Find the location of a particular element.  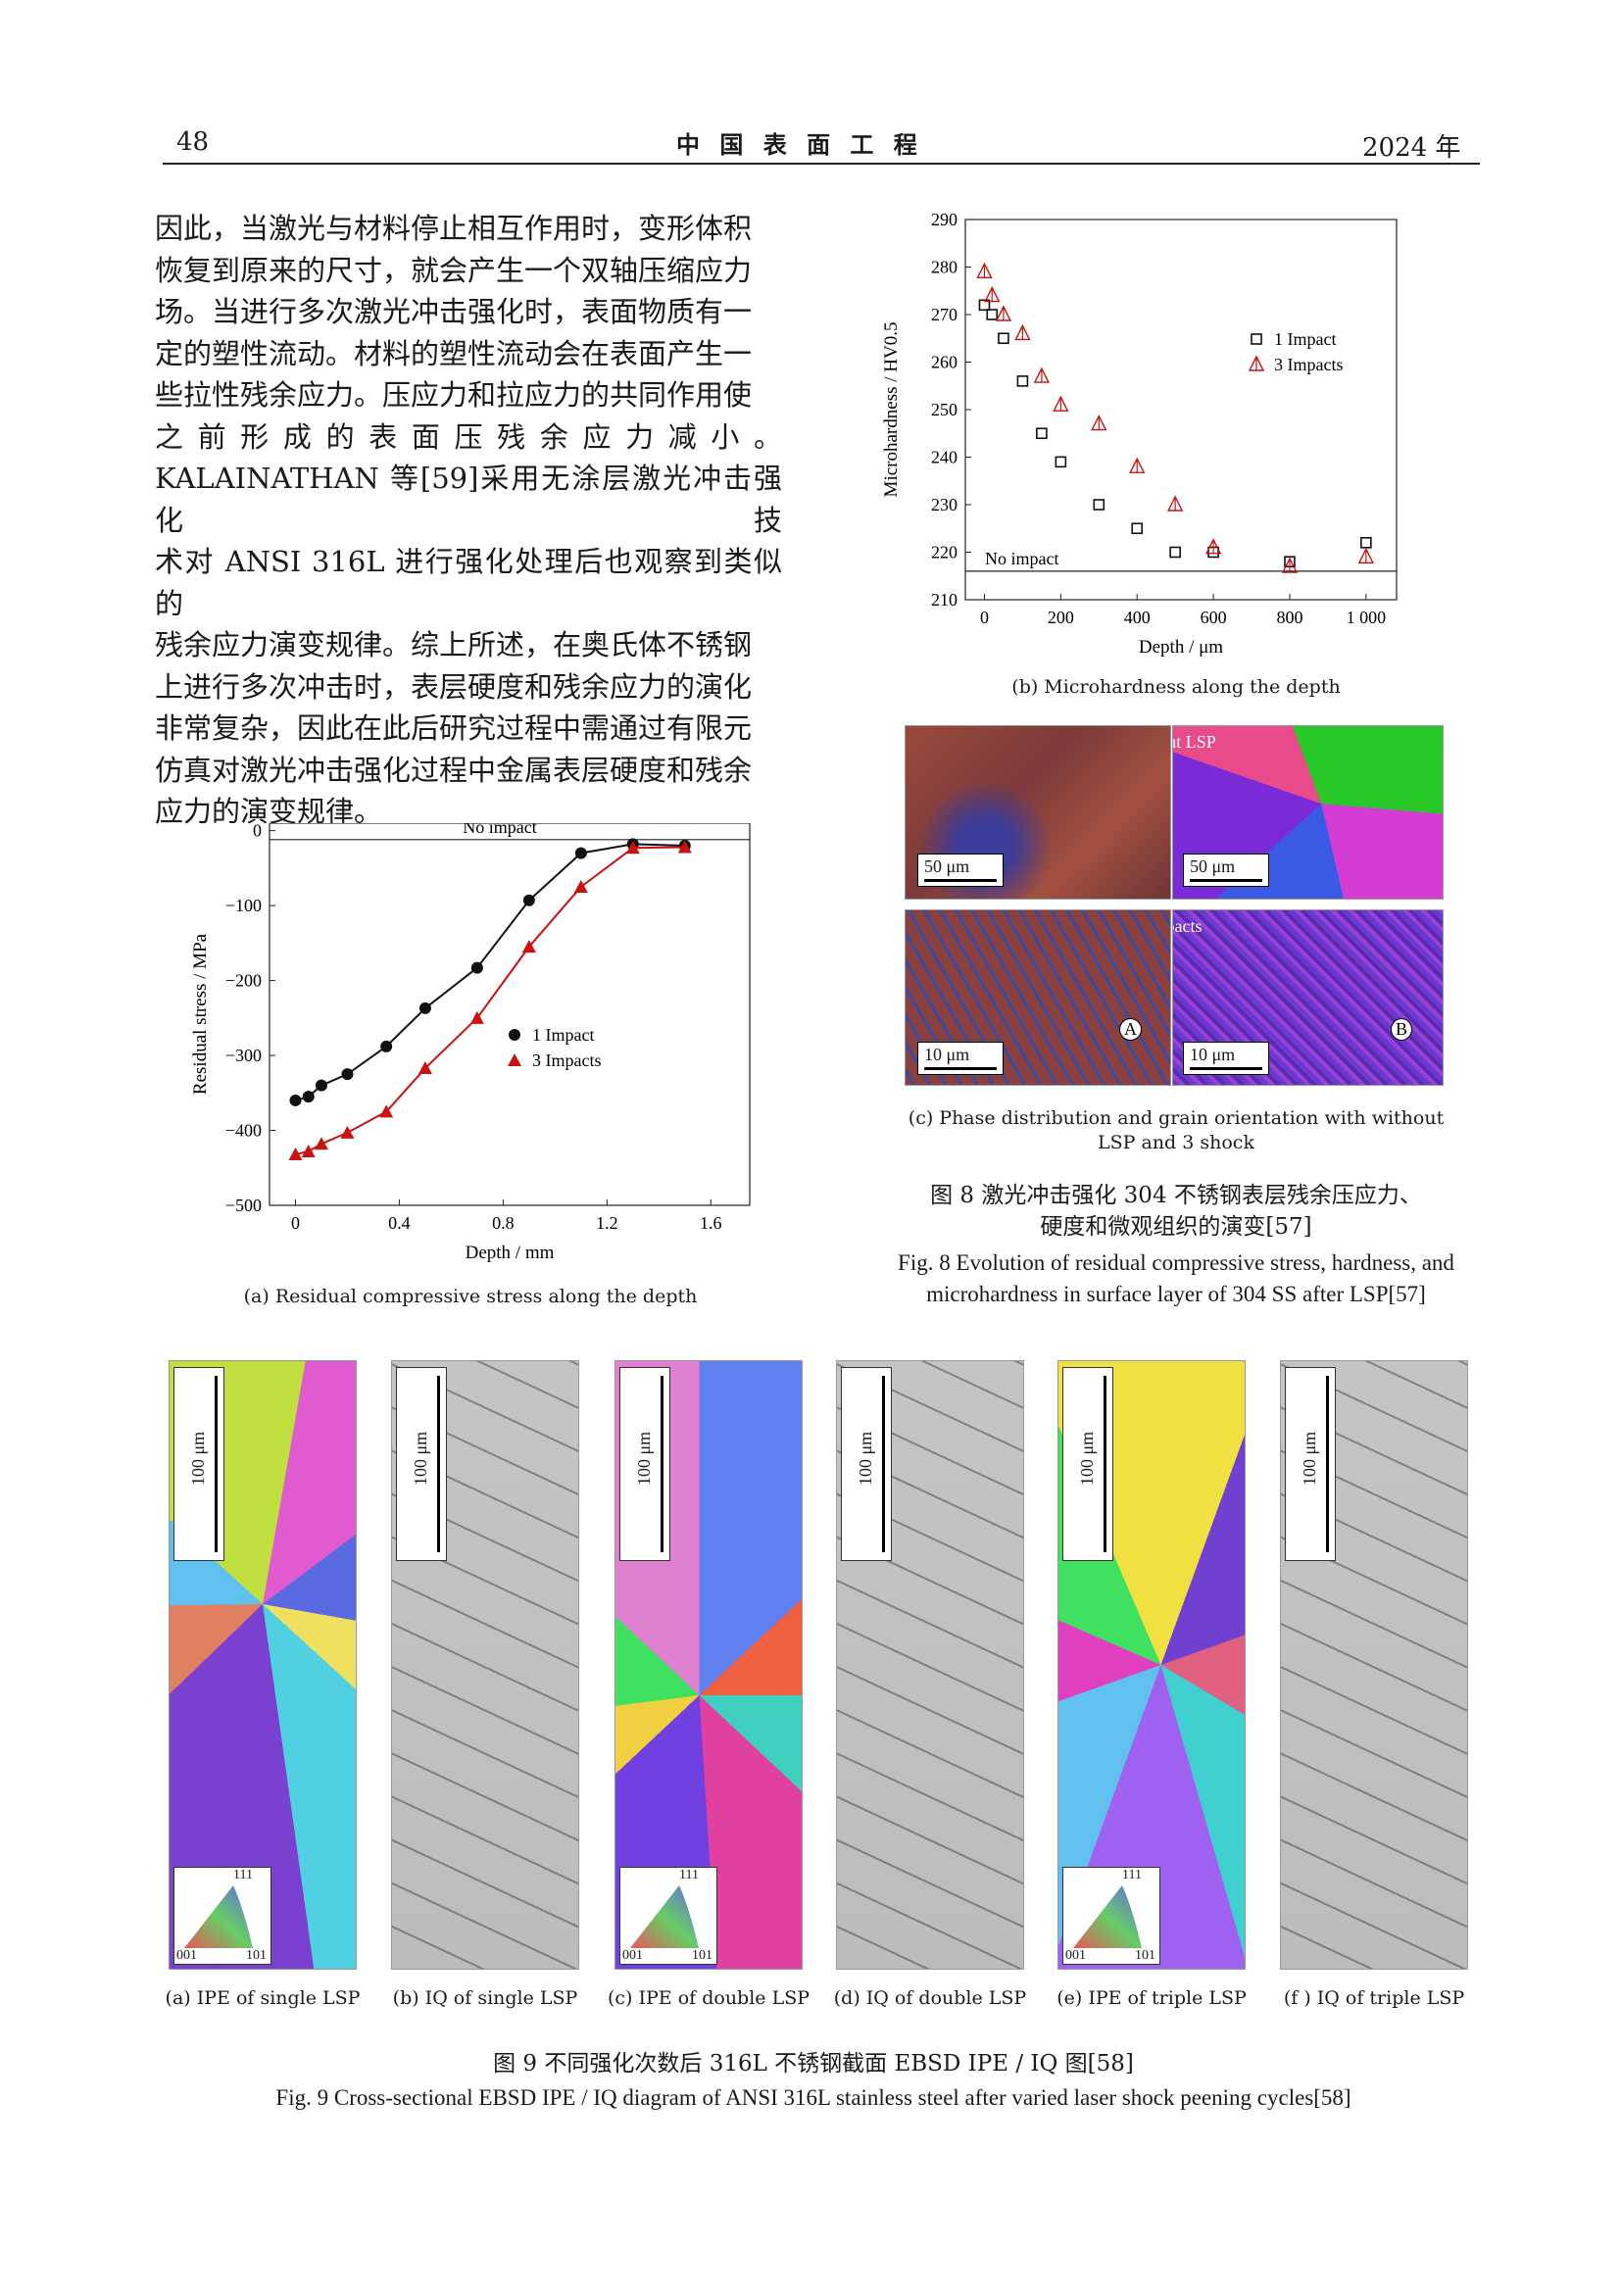

body-text-line: 残余应力演变规律。综上所述，在奥氏体不锈钢 is located at coordinates (454, 644).